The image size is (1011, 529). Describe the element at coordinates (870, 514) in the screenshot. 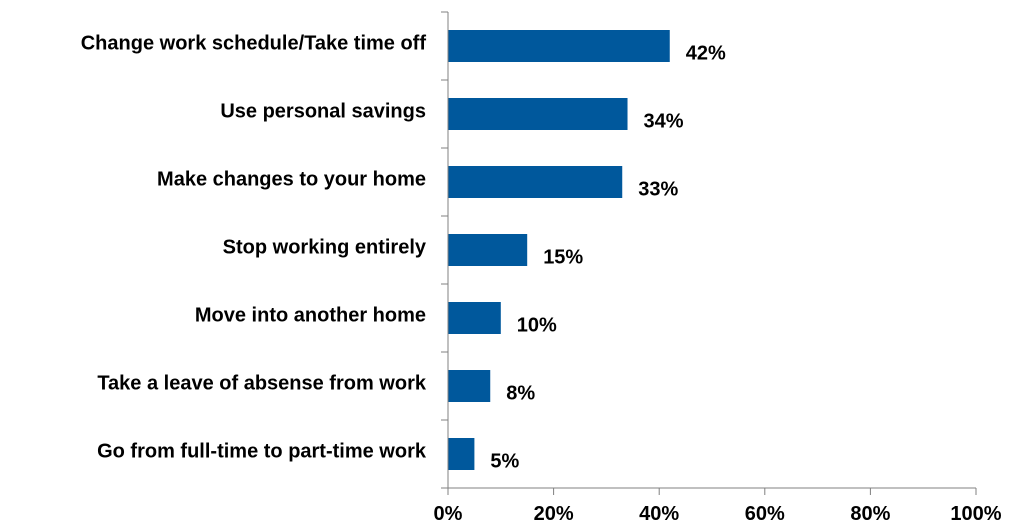

I see `x-tick-label: 80%` at that location.